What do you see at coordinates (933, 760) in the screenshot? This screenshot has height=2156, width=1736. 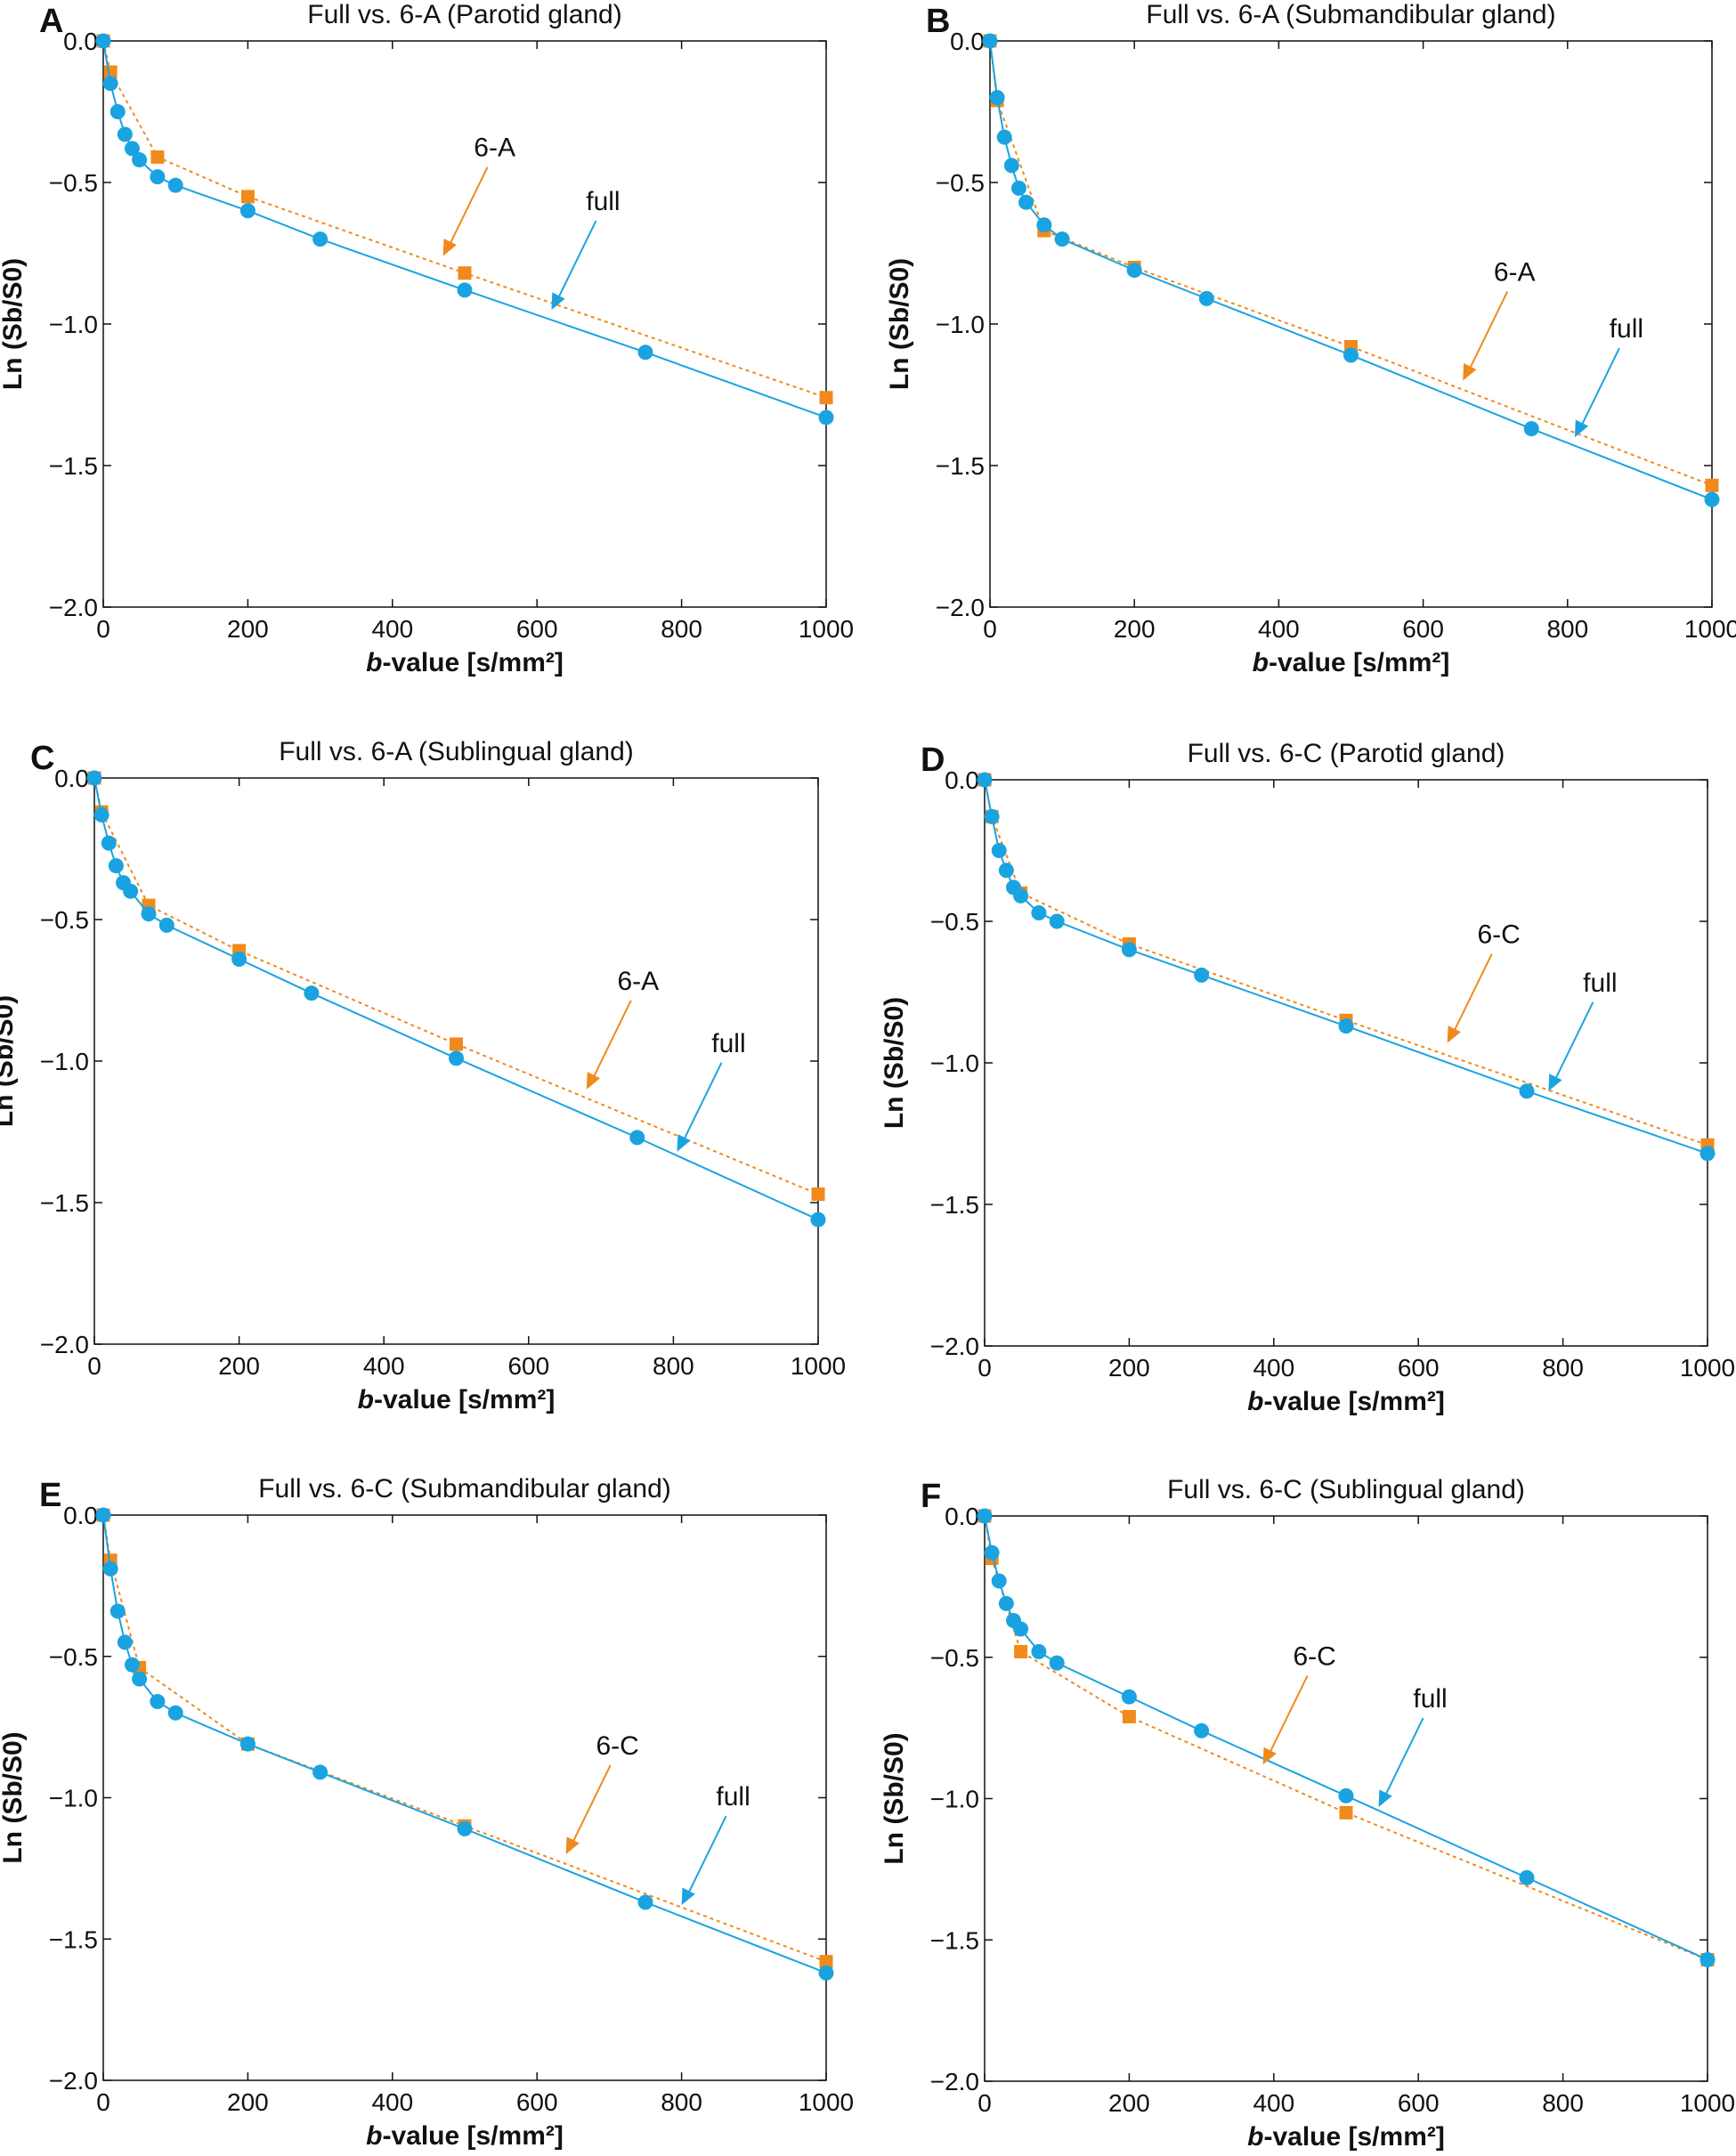 I see `panel-letter: D` at bounding box center [933, 760].